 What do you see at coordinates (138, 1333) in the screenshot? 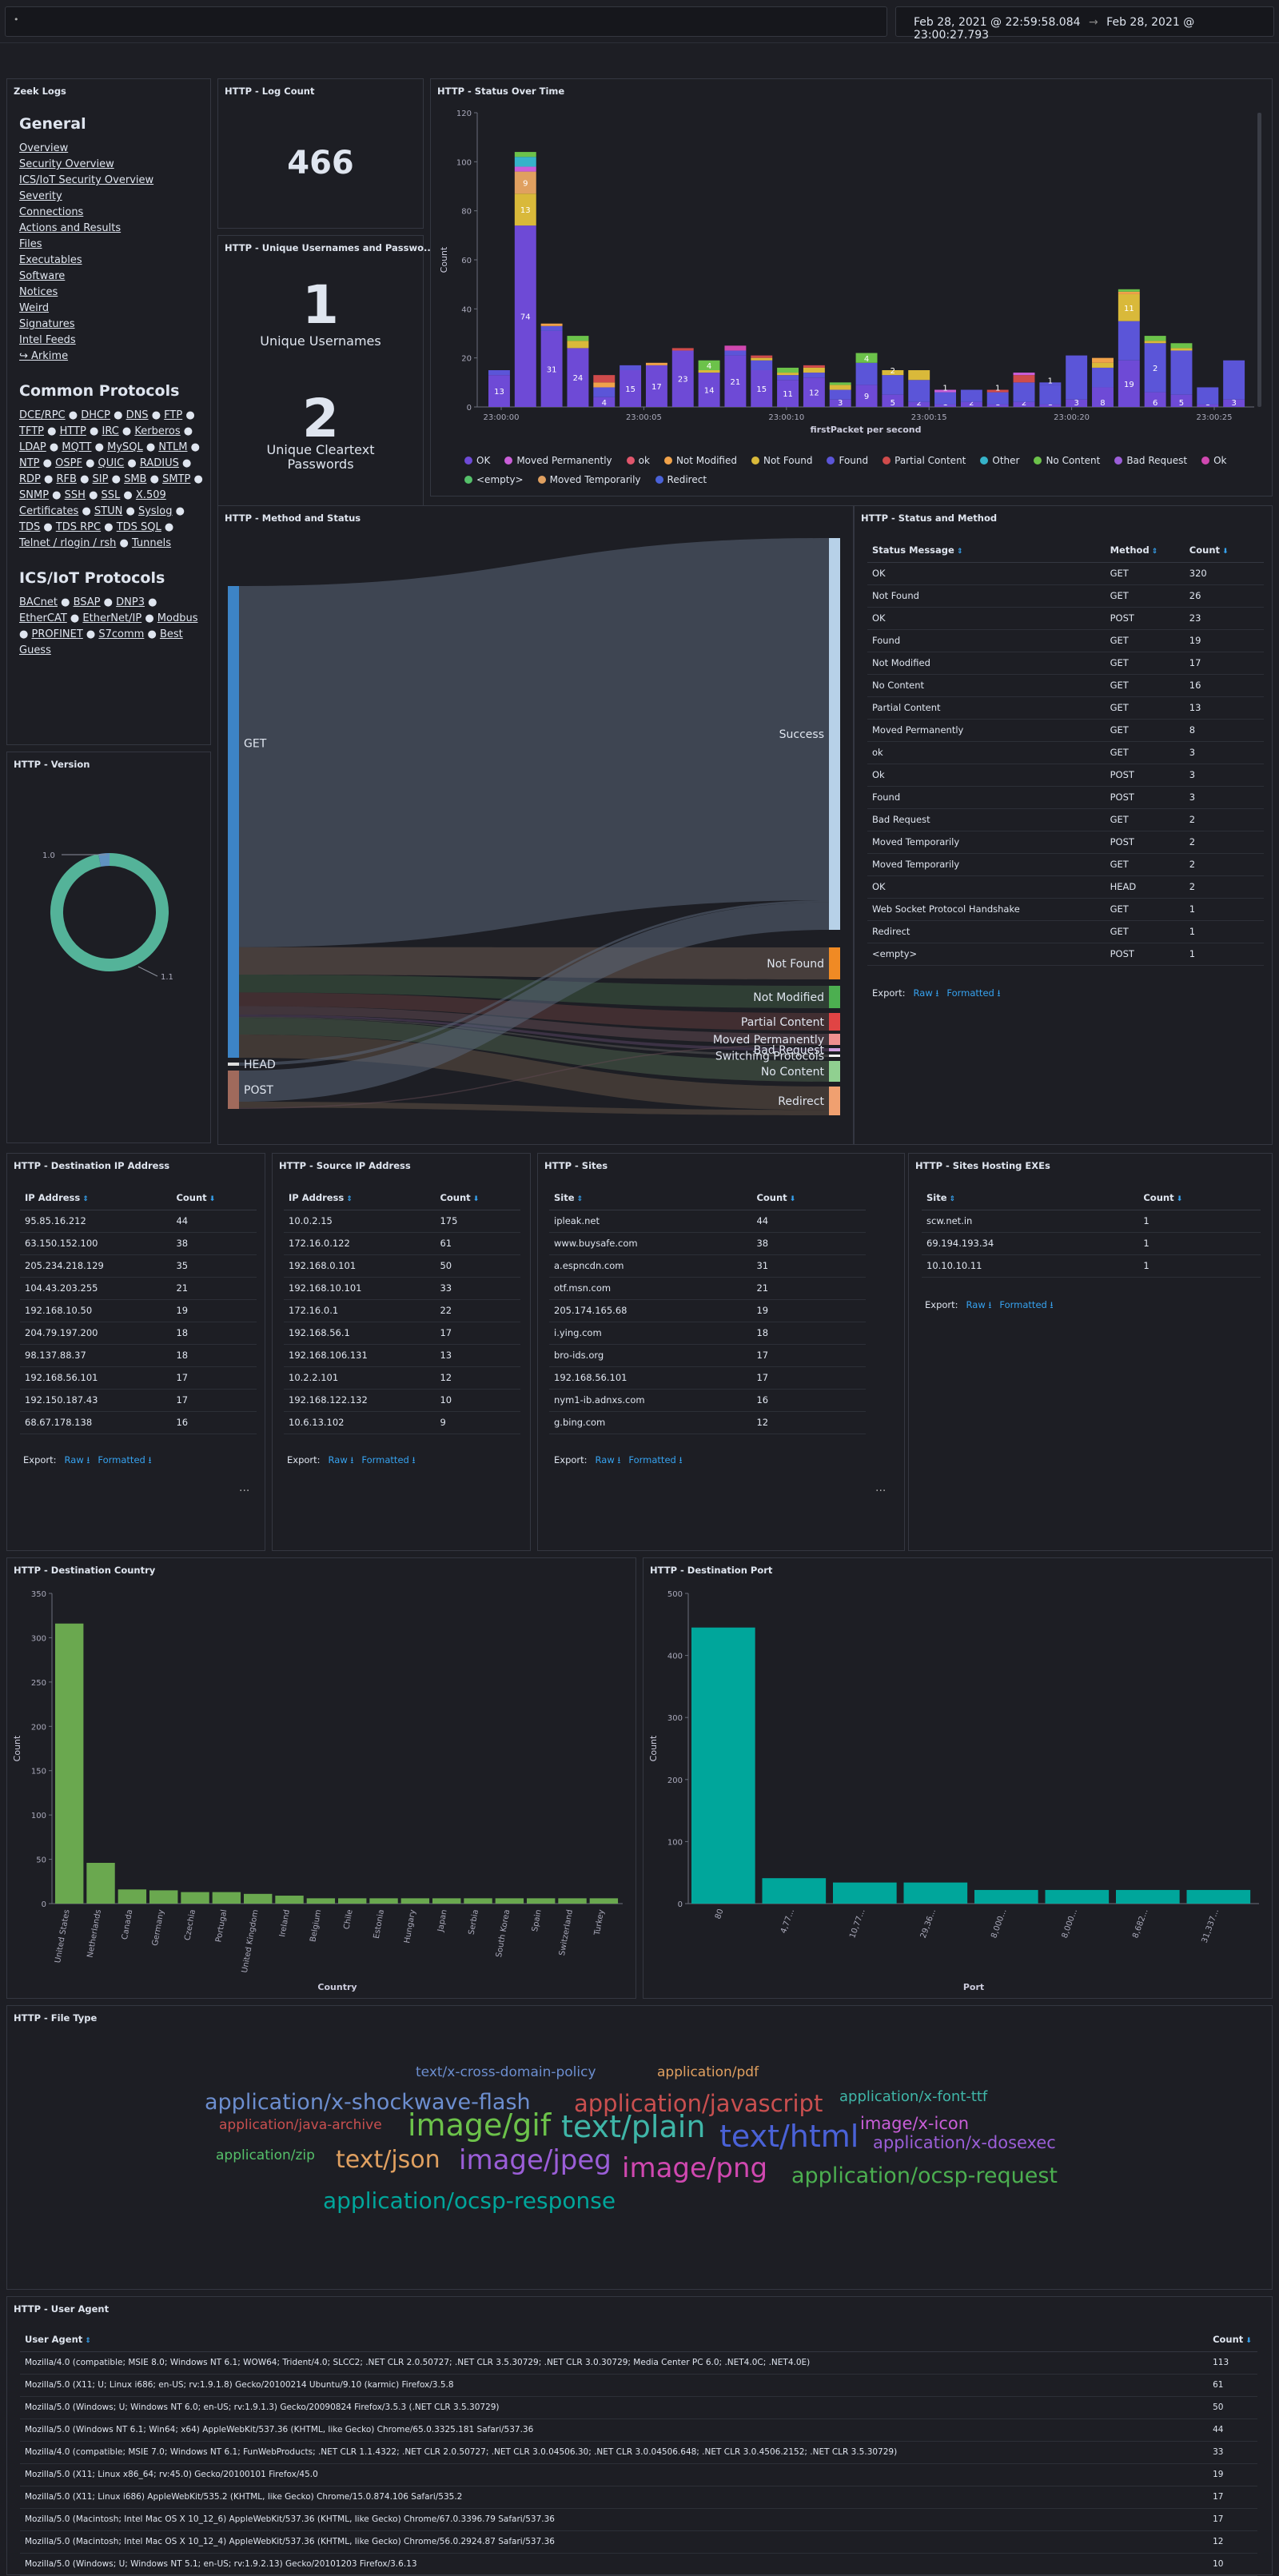
I see `table-row: 204.79.197.200 18` at bounding box center [138, 1333].